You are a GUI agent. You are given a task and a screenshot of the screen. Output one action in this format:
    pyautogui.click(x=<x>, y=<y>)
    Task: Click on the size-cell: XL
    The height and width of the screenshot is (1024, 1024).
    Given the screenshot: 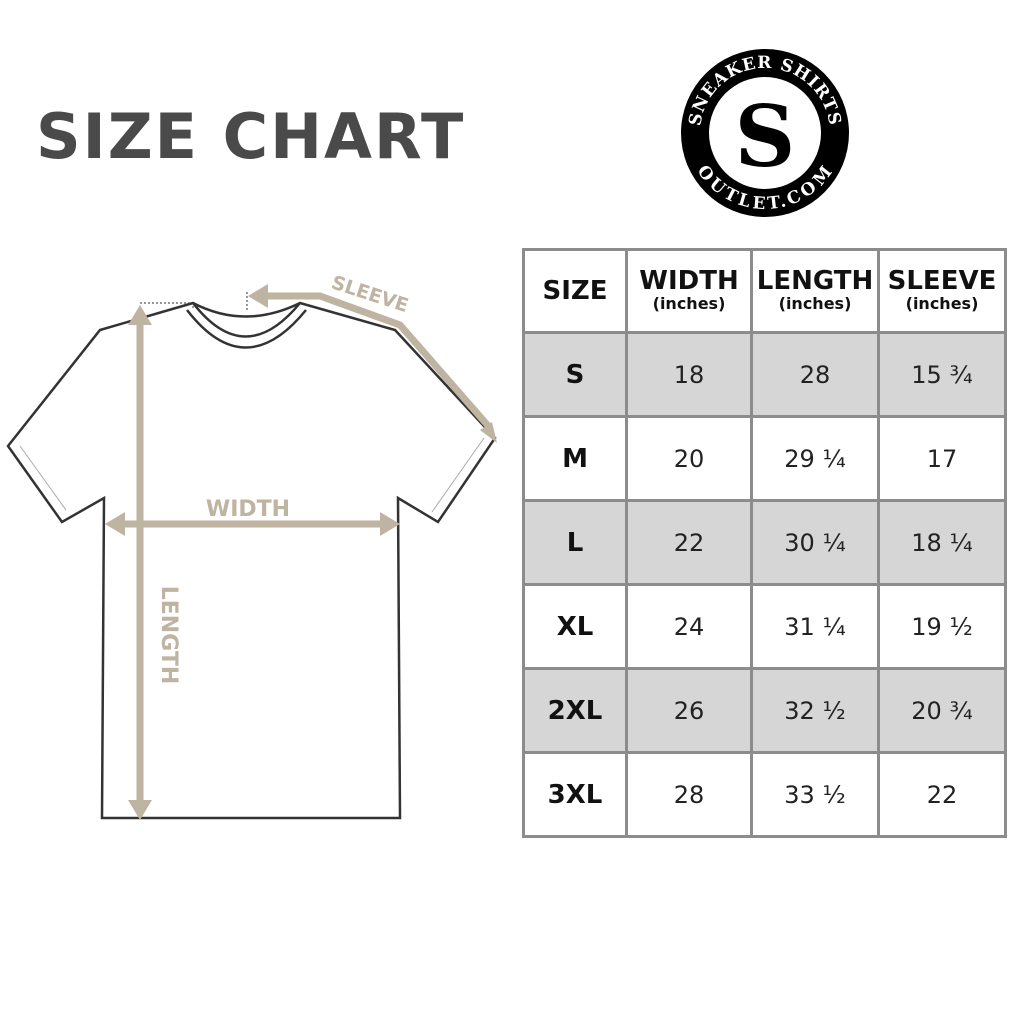 What is the action you would take?
    pyautogui.click(x=575, y=626)
    